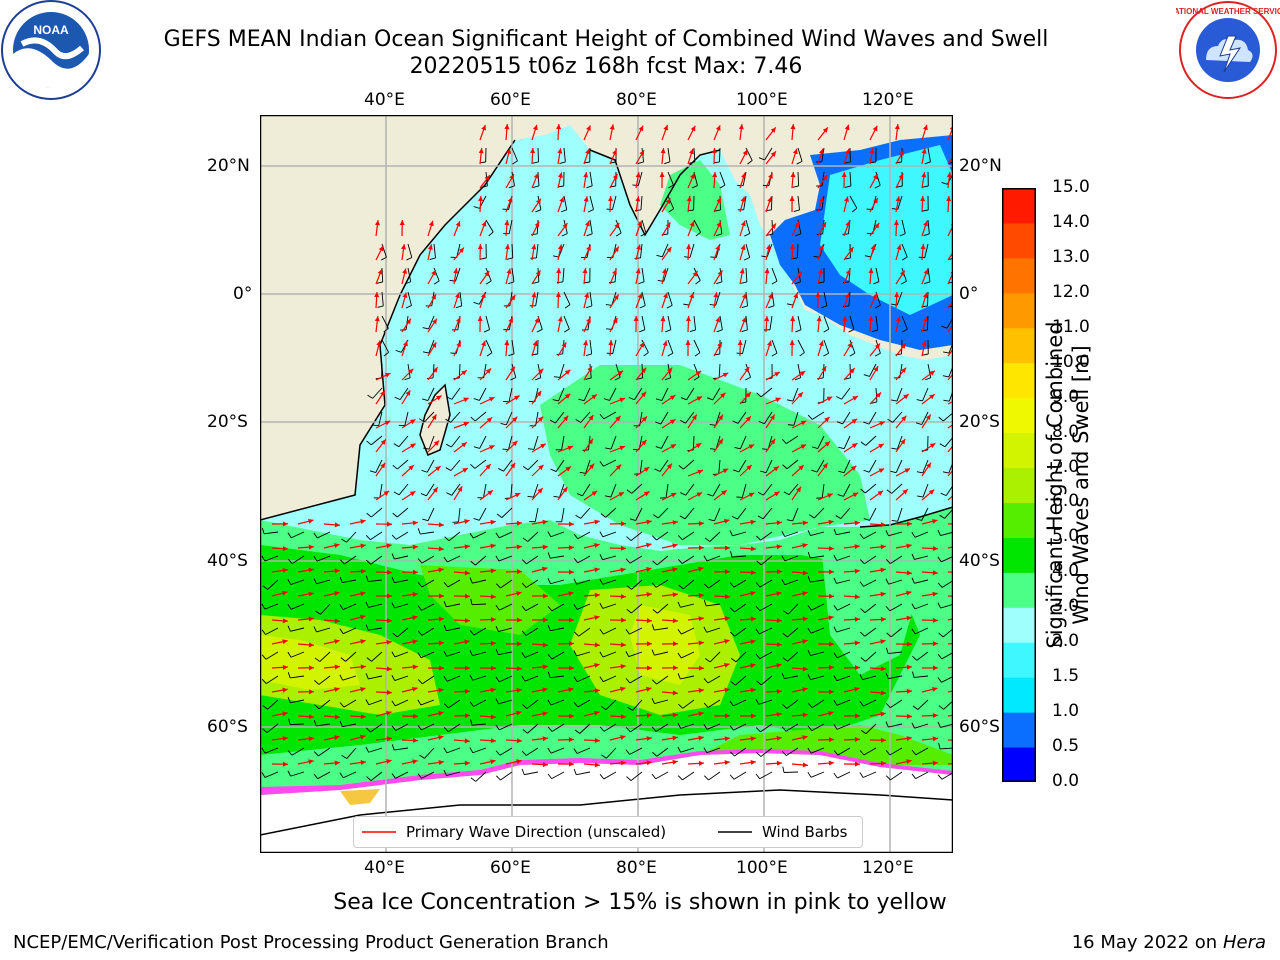 This screenshot has width=1280, height=960. Describe the element at coordinates (384, 100) in the screenshot. I see `lon-tick-top-40: 40°E` at that location.